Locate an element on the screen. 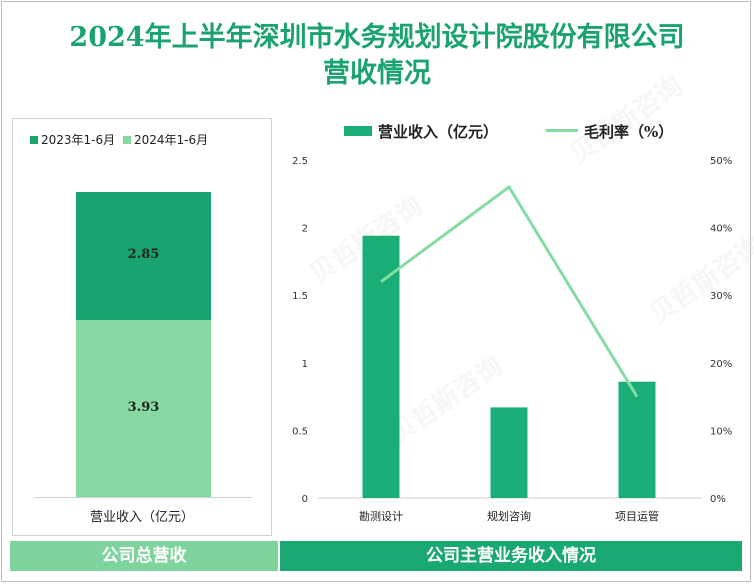  page-subtitle: 营收情况 is located at coordinates (377, 73).